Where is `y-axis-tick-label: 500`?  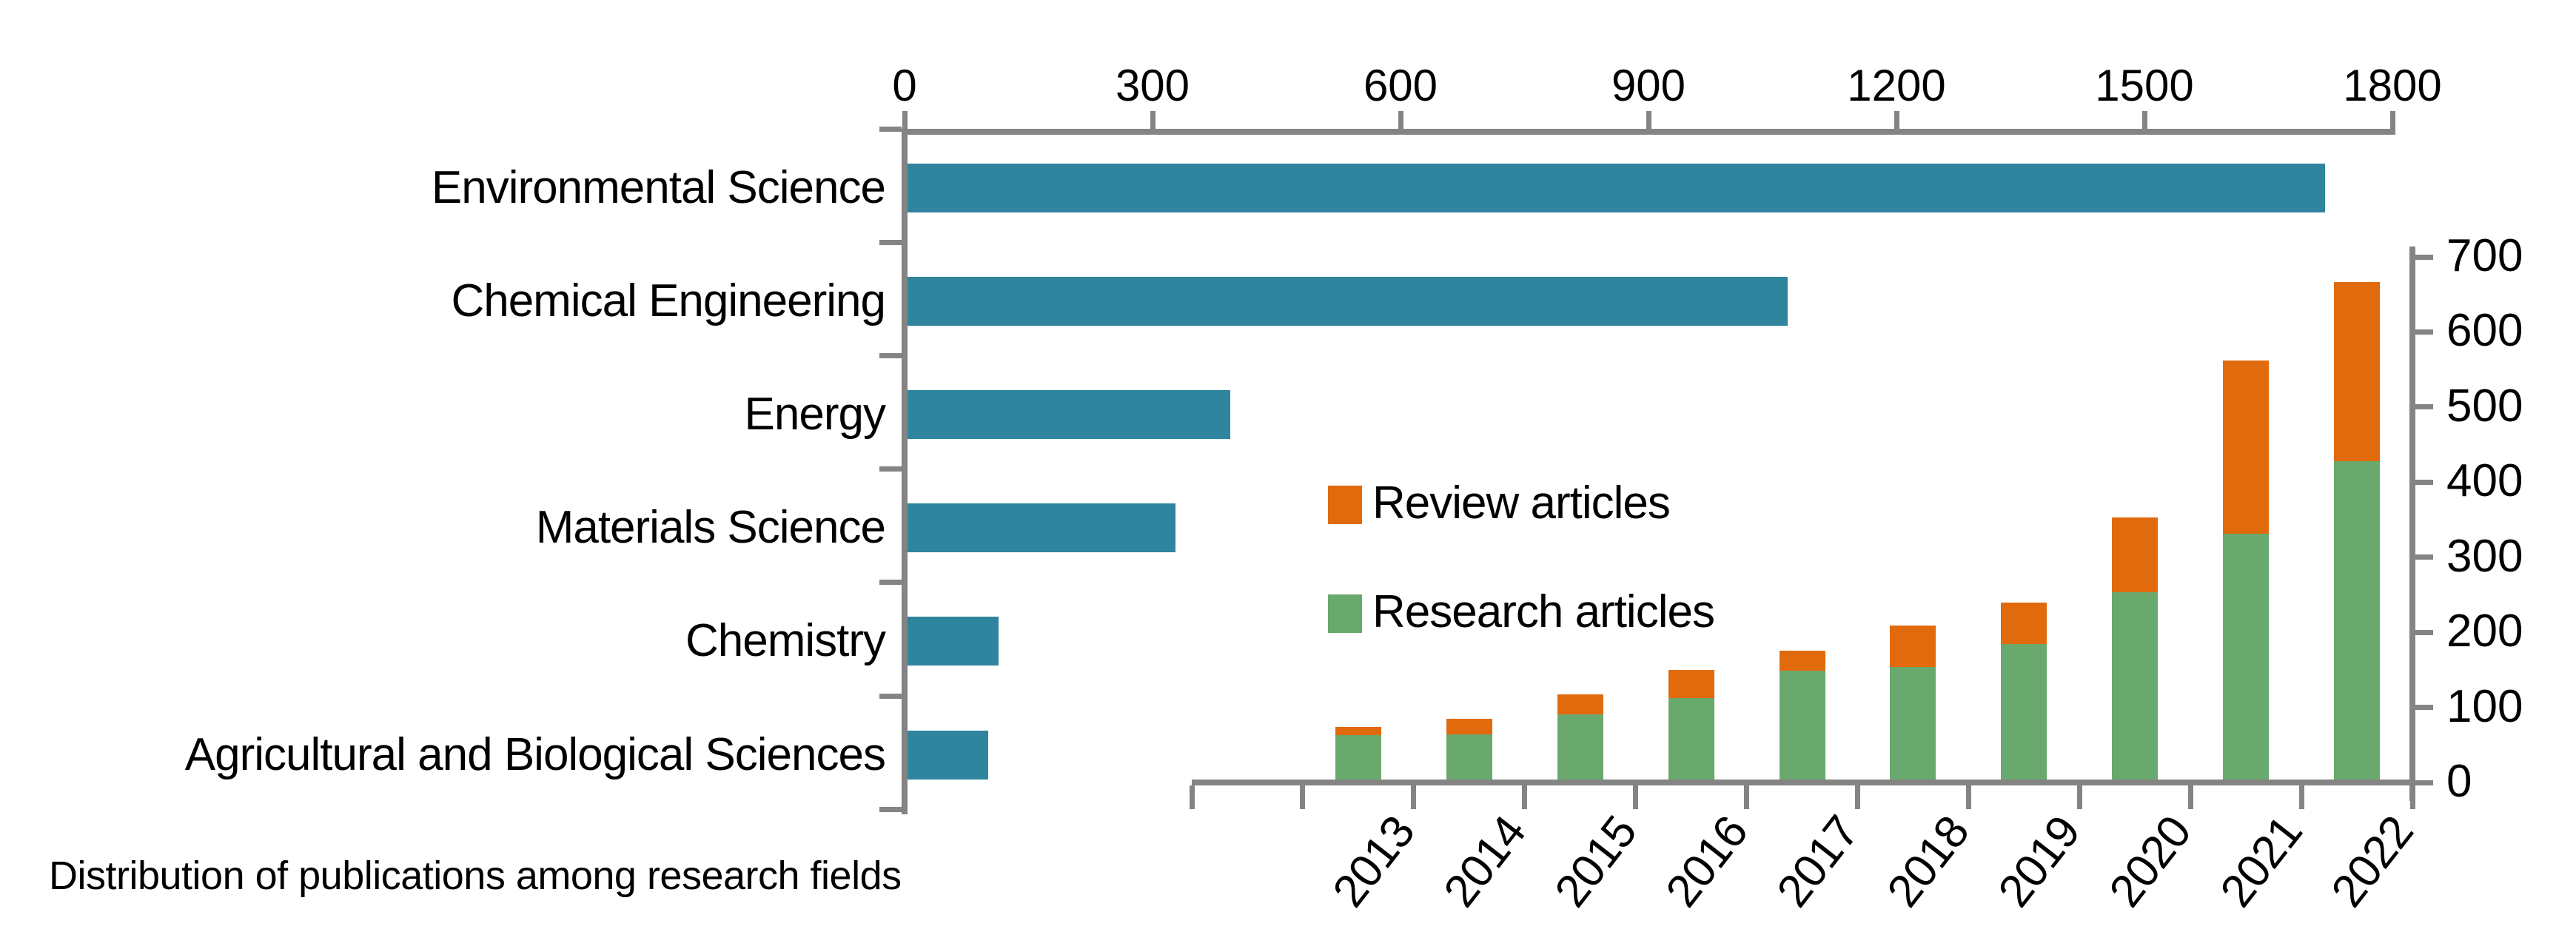
y-axis-tick-label: 500 is located at coordinates (2484, 406).